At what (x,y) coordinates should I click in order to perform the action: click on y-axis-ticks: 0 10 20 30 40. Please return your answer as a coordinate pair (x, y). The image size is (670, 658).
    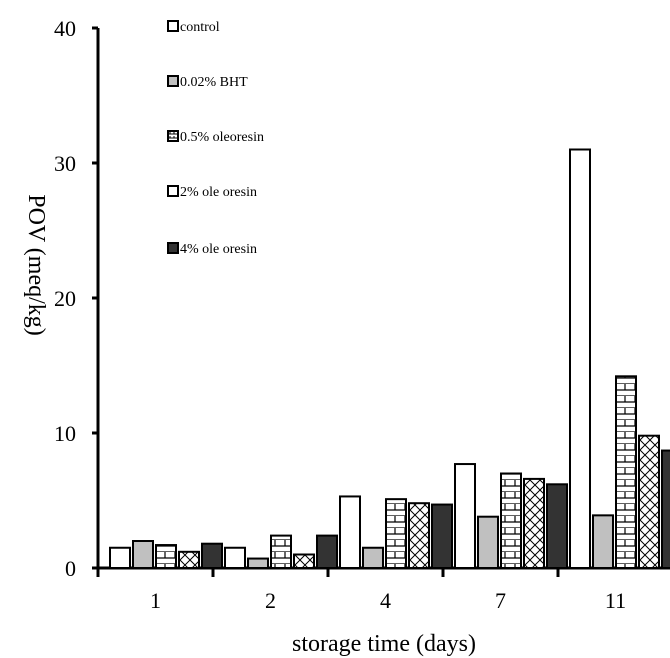
    Looking at the image, I should click on (76, 298).